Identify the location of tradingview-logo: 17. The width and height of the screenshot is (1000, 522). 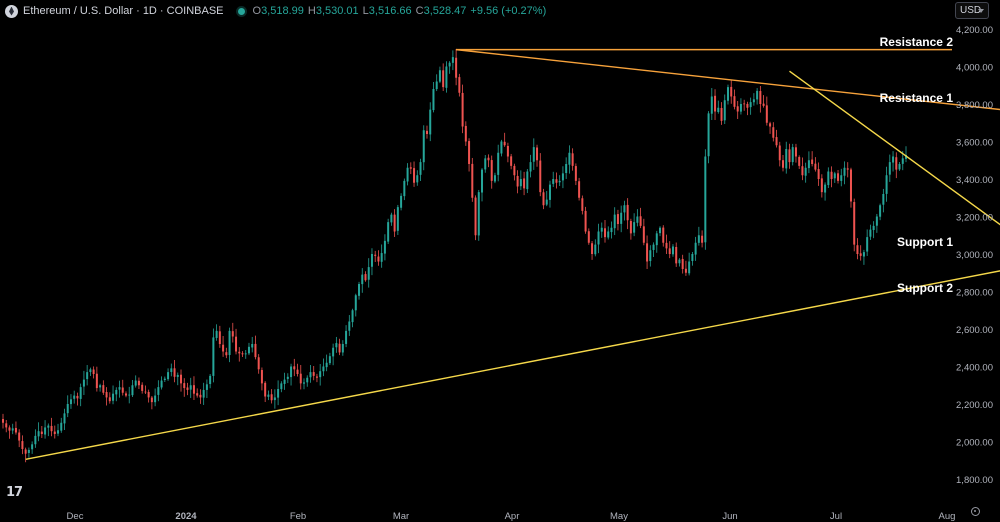
(14, 492).